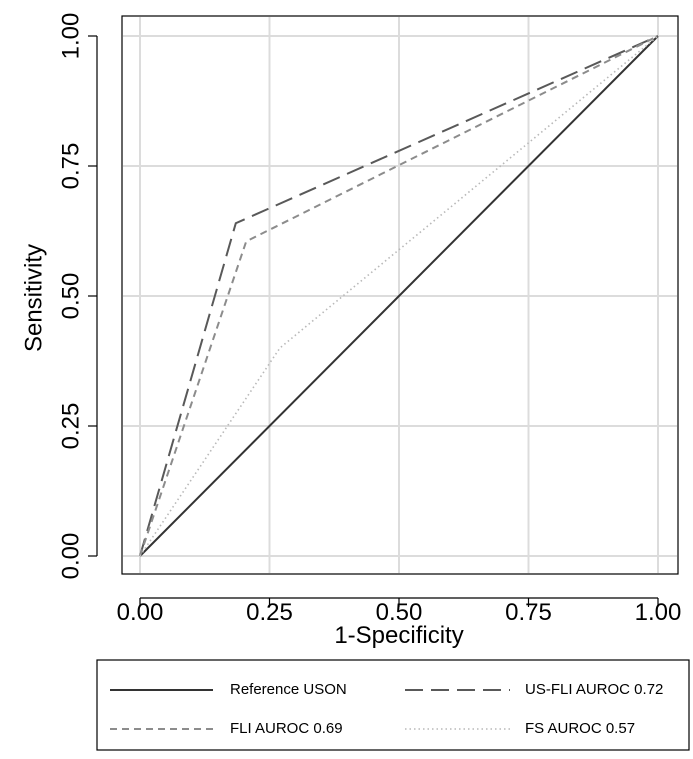 This screenshot has height=759, width=693. Describe the element at coordinates (140, 612) in the screenshot. I see `x-tick-label-0: 0.00` at that location.